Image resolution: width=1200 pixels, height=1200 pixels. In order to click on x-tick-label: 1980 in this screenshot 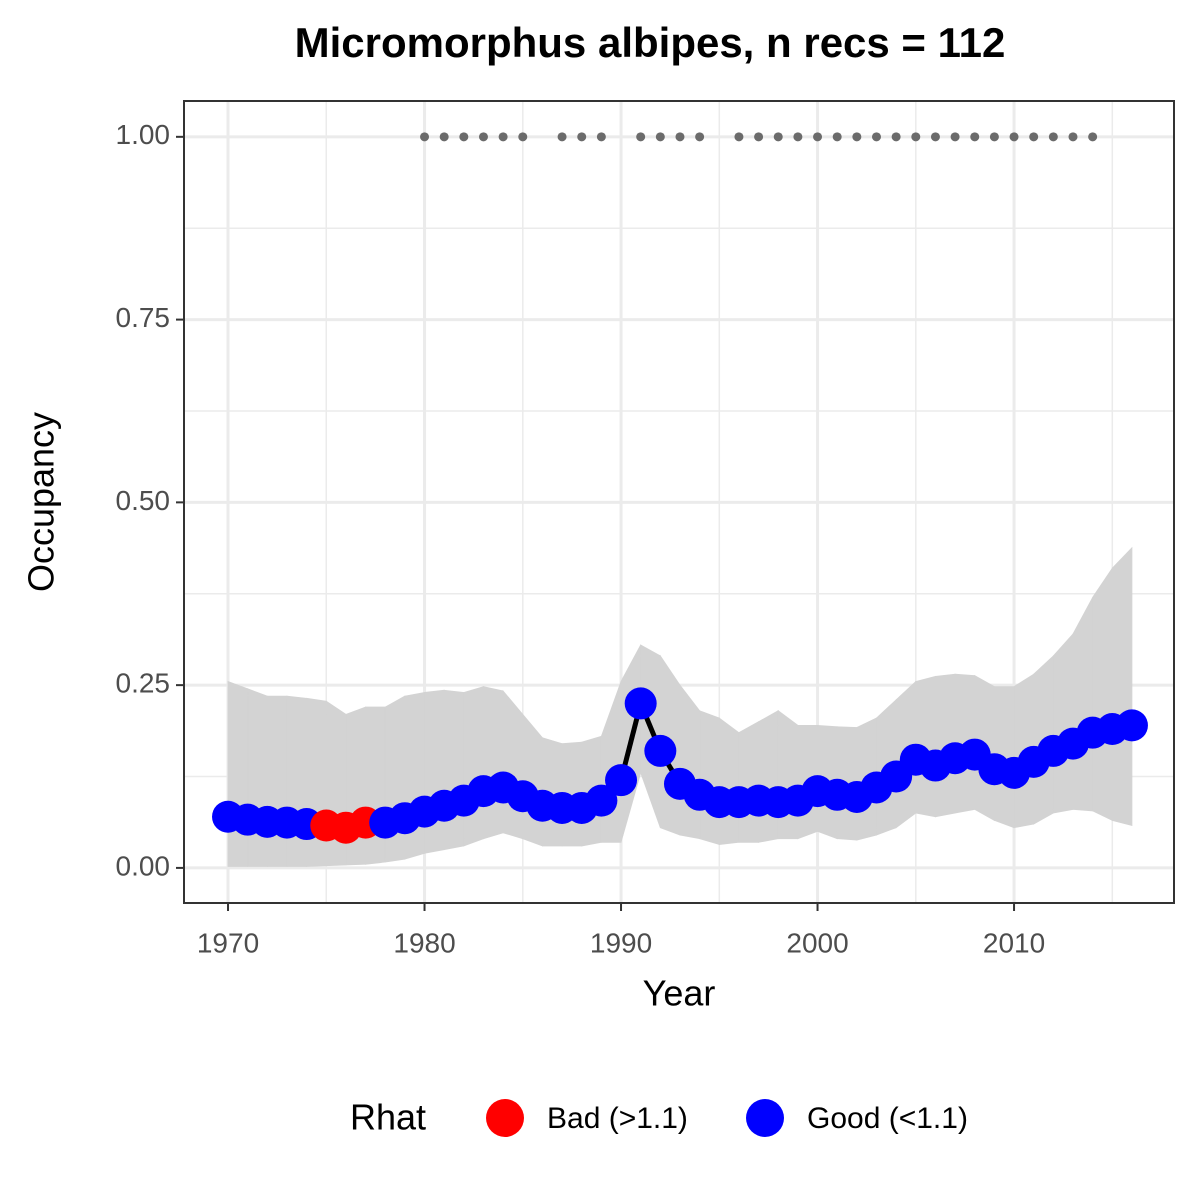, I will do `click(424, 942)`.